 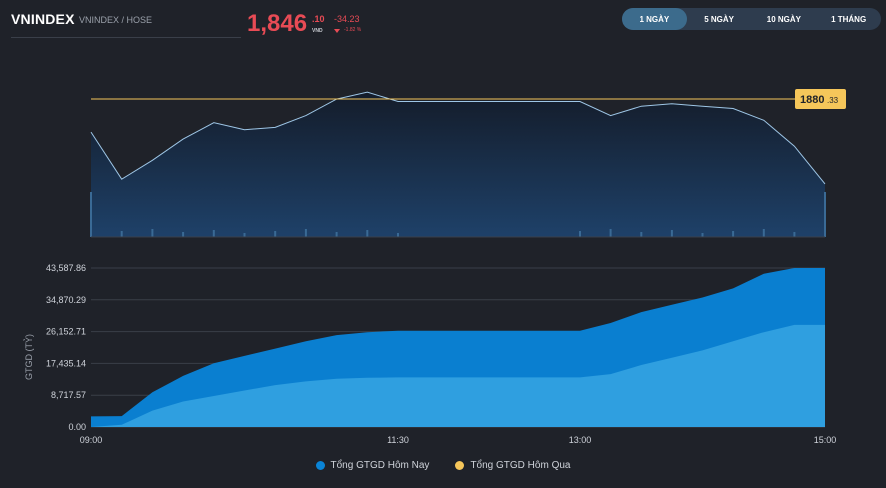 I want to click on value-x-tick: 15:00, so click(x=825, y=440).